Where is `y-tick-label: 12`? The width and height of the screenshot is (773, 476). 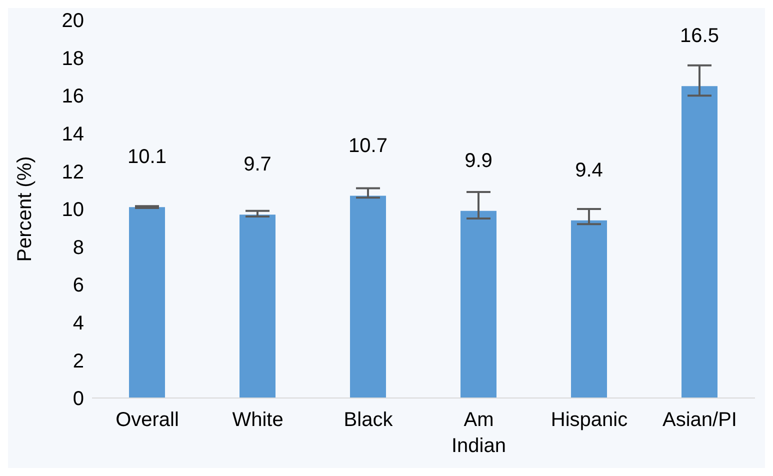 y-tick-label: 12 is located at coordinates (73, 172).